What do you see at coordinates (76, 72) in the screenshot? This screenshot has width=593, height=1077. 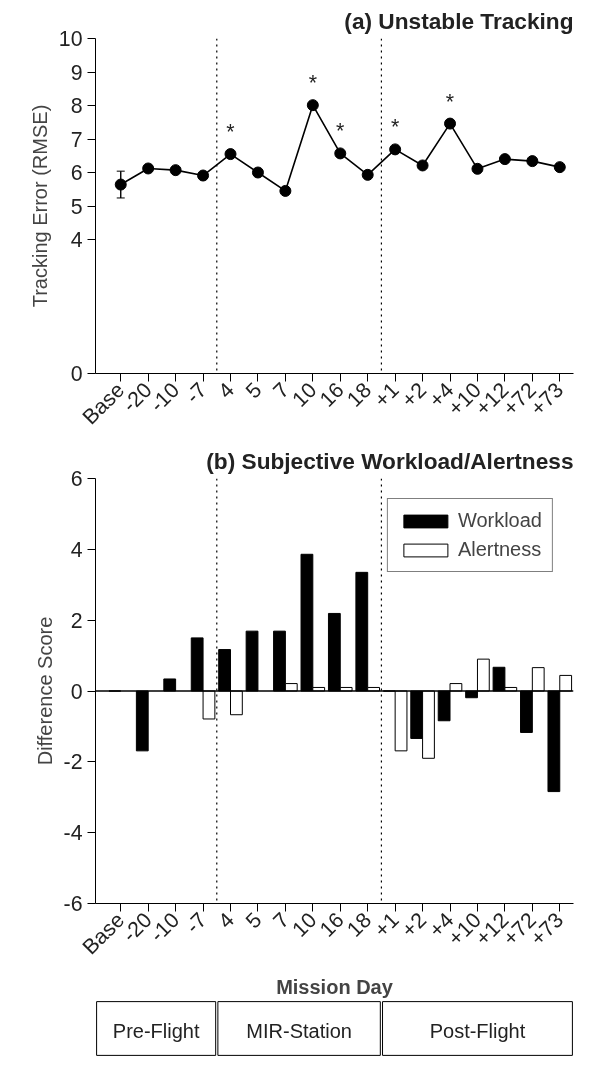 I see `y-tick-label: 9` at bounding box center [76, 72].